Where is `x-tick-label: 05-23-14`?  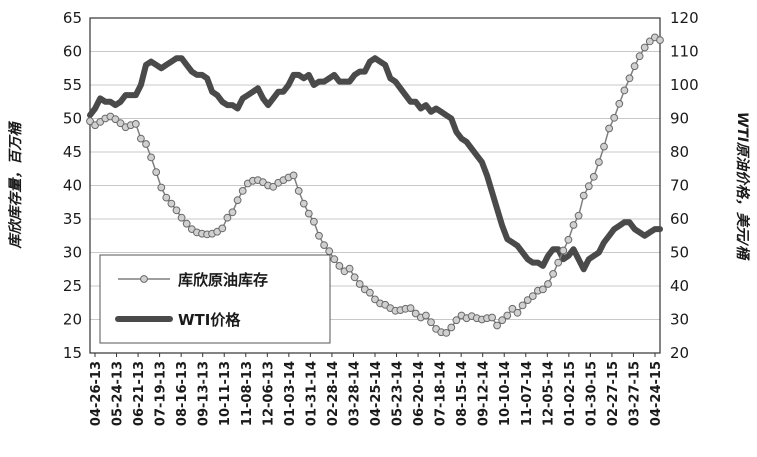 x-tick-label: 05-23-14 is located at coordinates (398, 393).